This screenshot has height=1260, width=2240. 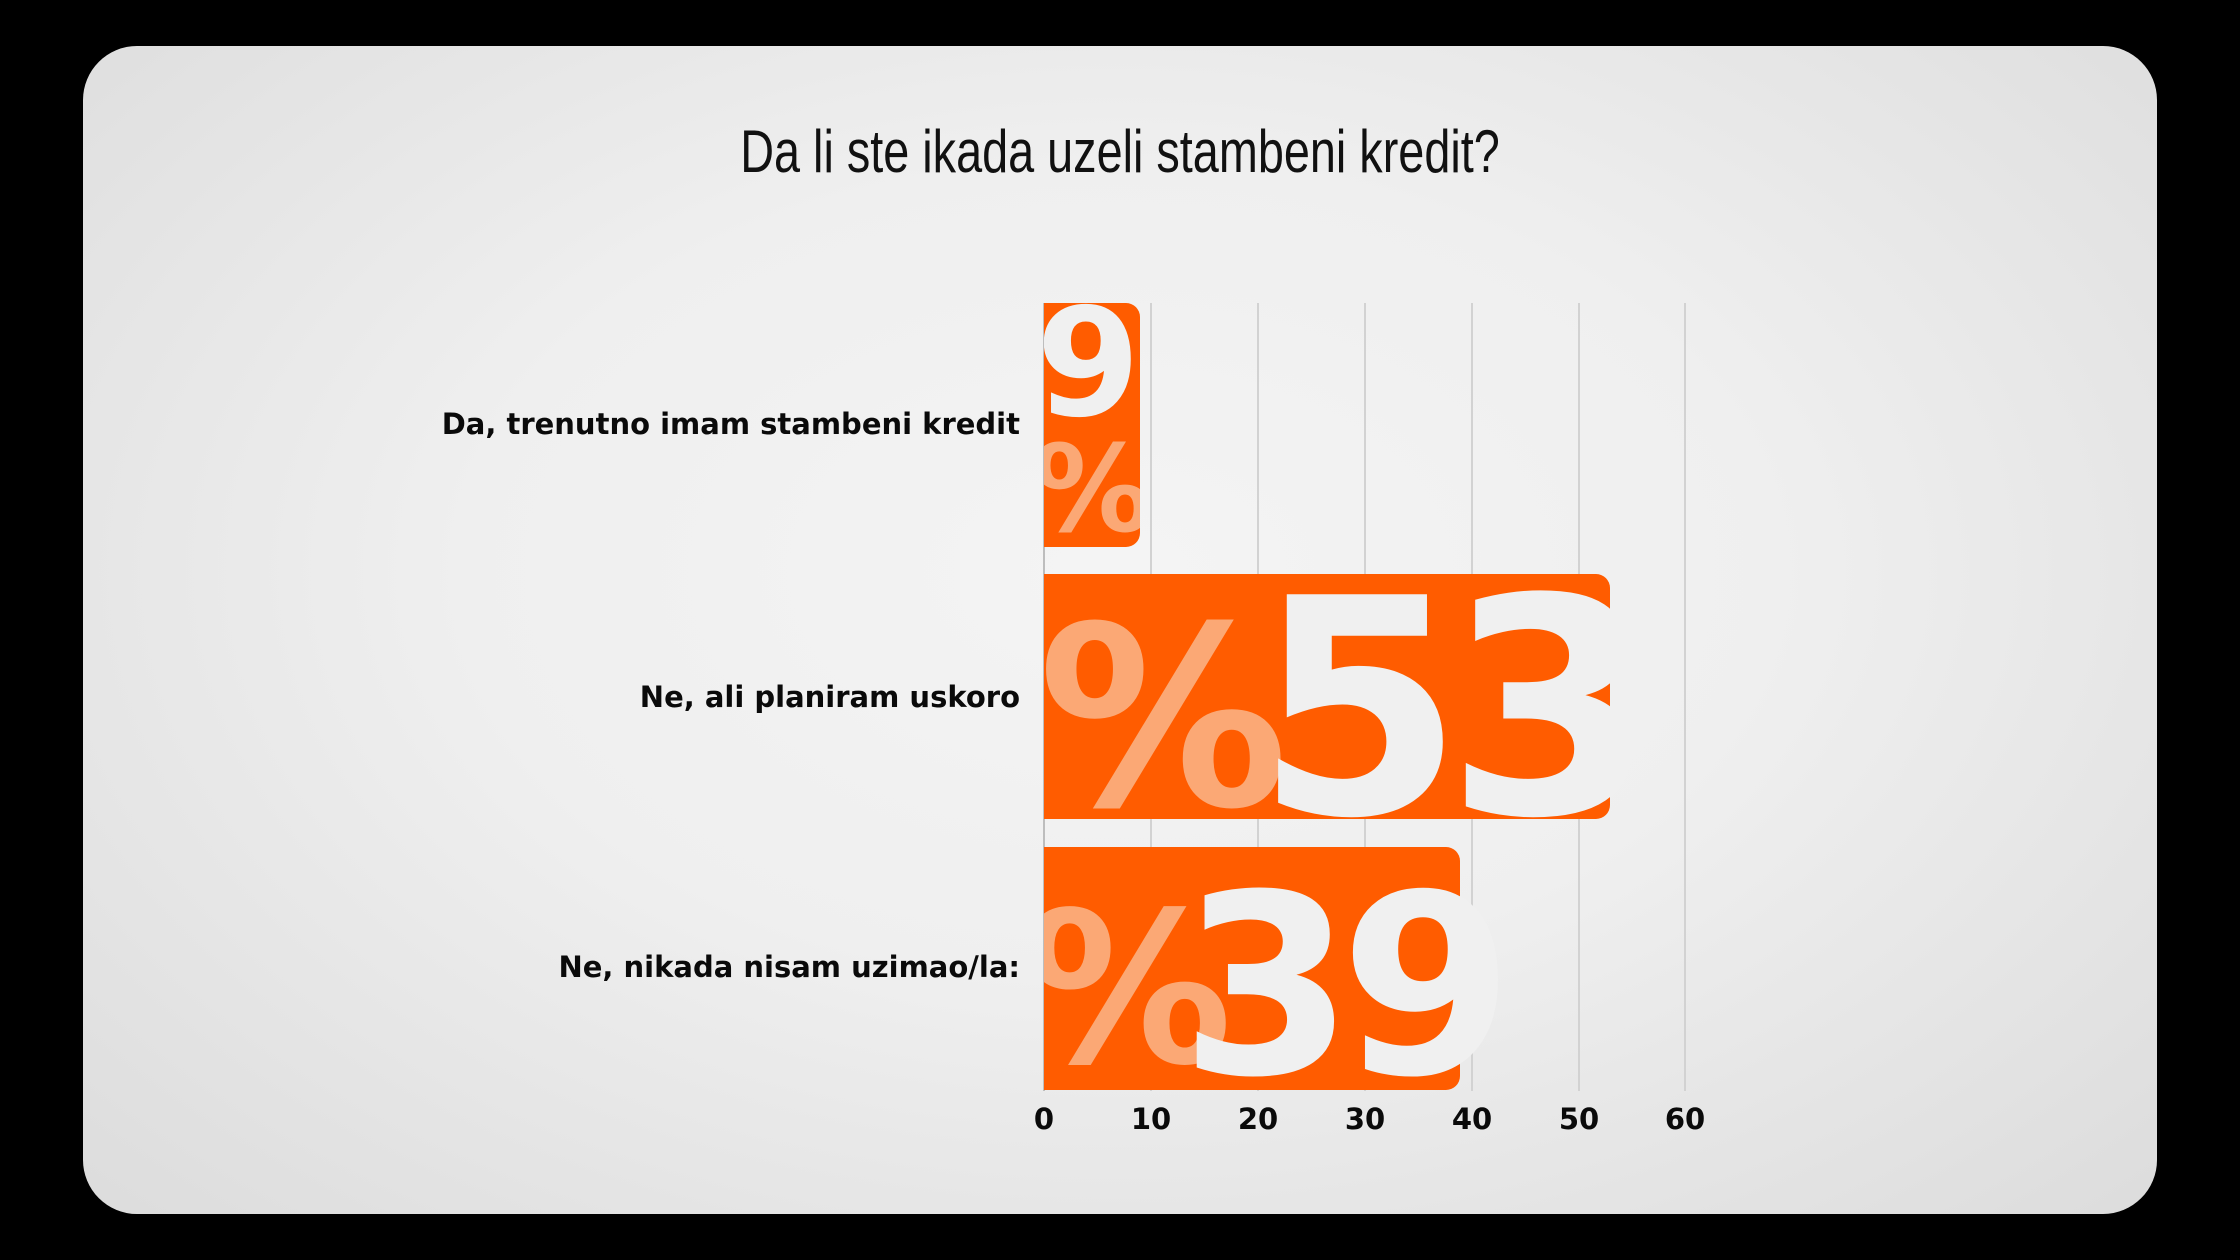 What do you see at coordinates (1151, 1119) in the screenshot?
I see `x-tick-10: 10` at bounding box center [1151, 1119].